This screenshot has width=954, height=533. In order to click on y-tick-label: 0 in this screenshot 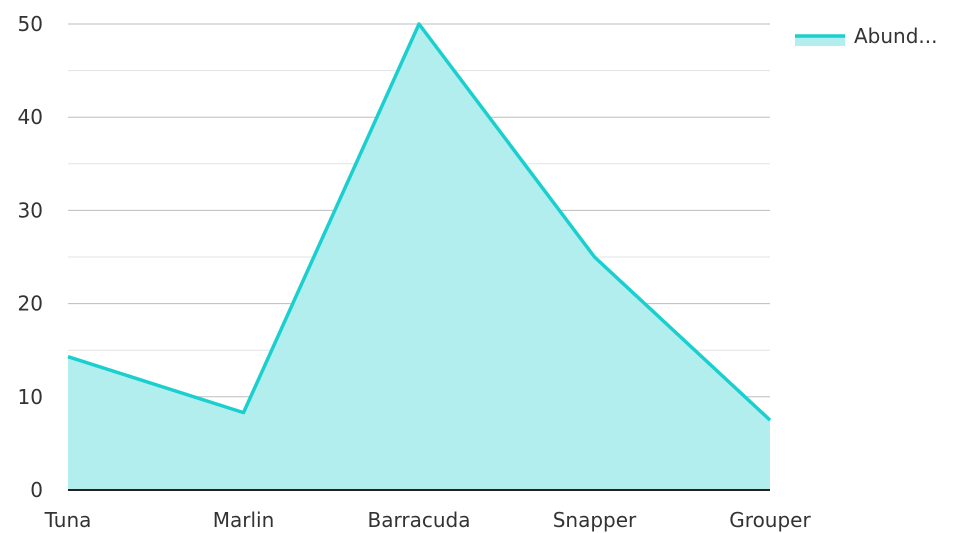, I will do `click(36, 490)`.